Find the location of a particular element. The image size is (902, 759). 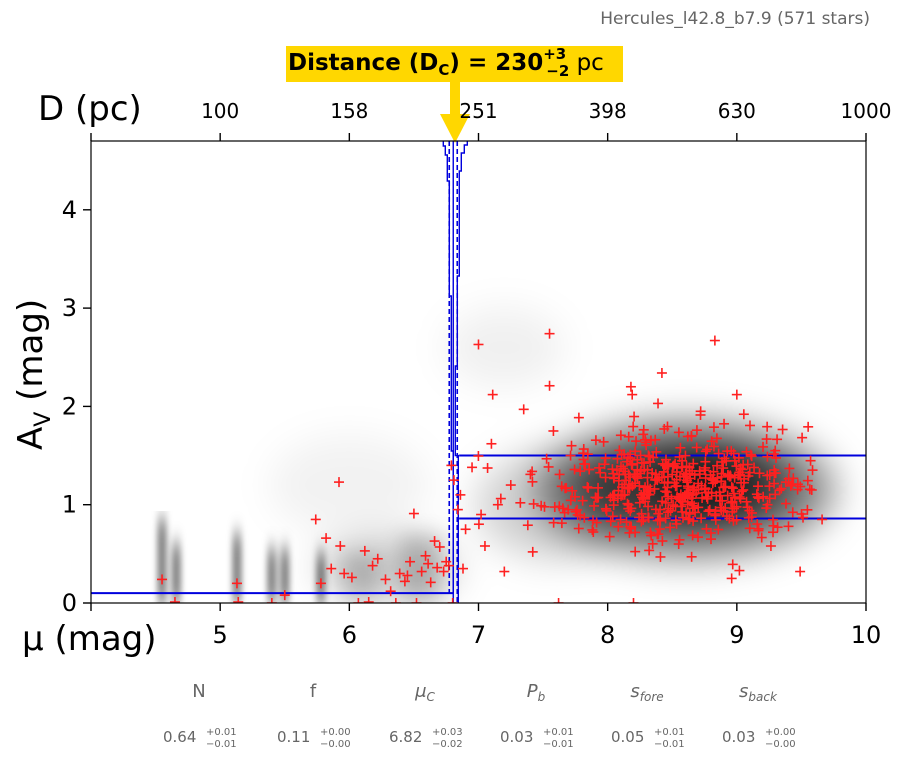

distance-arrow is located at coordinates (455, 112).